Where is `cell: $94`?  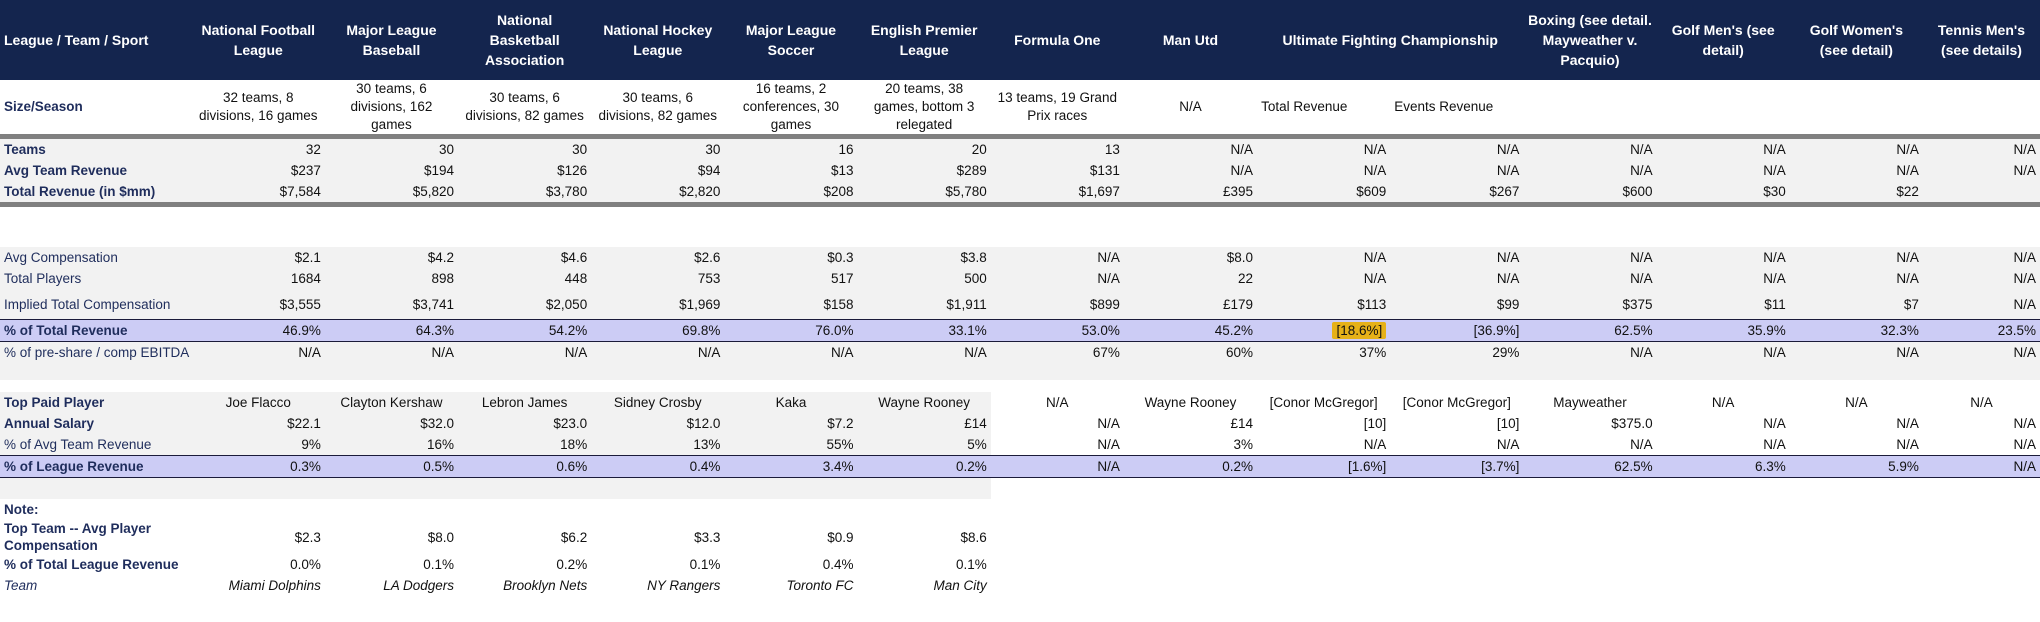 cell: $94 is located at coordinates (658, 170).